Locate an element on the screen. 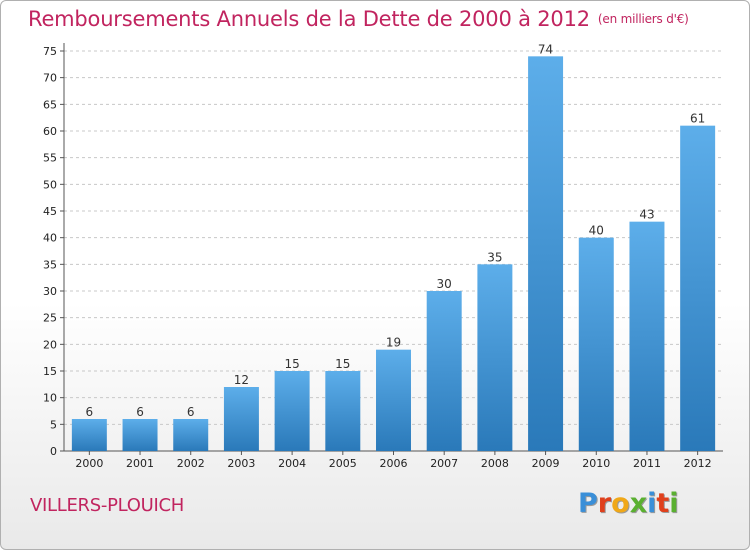  bar-2010 is located at coordinates (596, 344).